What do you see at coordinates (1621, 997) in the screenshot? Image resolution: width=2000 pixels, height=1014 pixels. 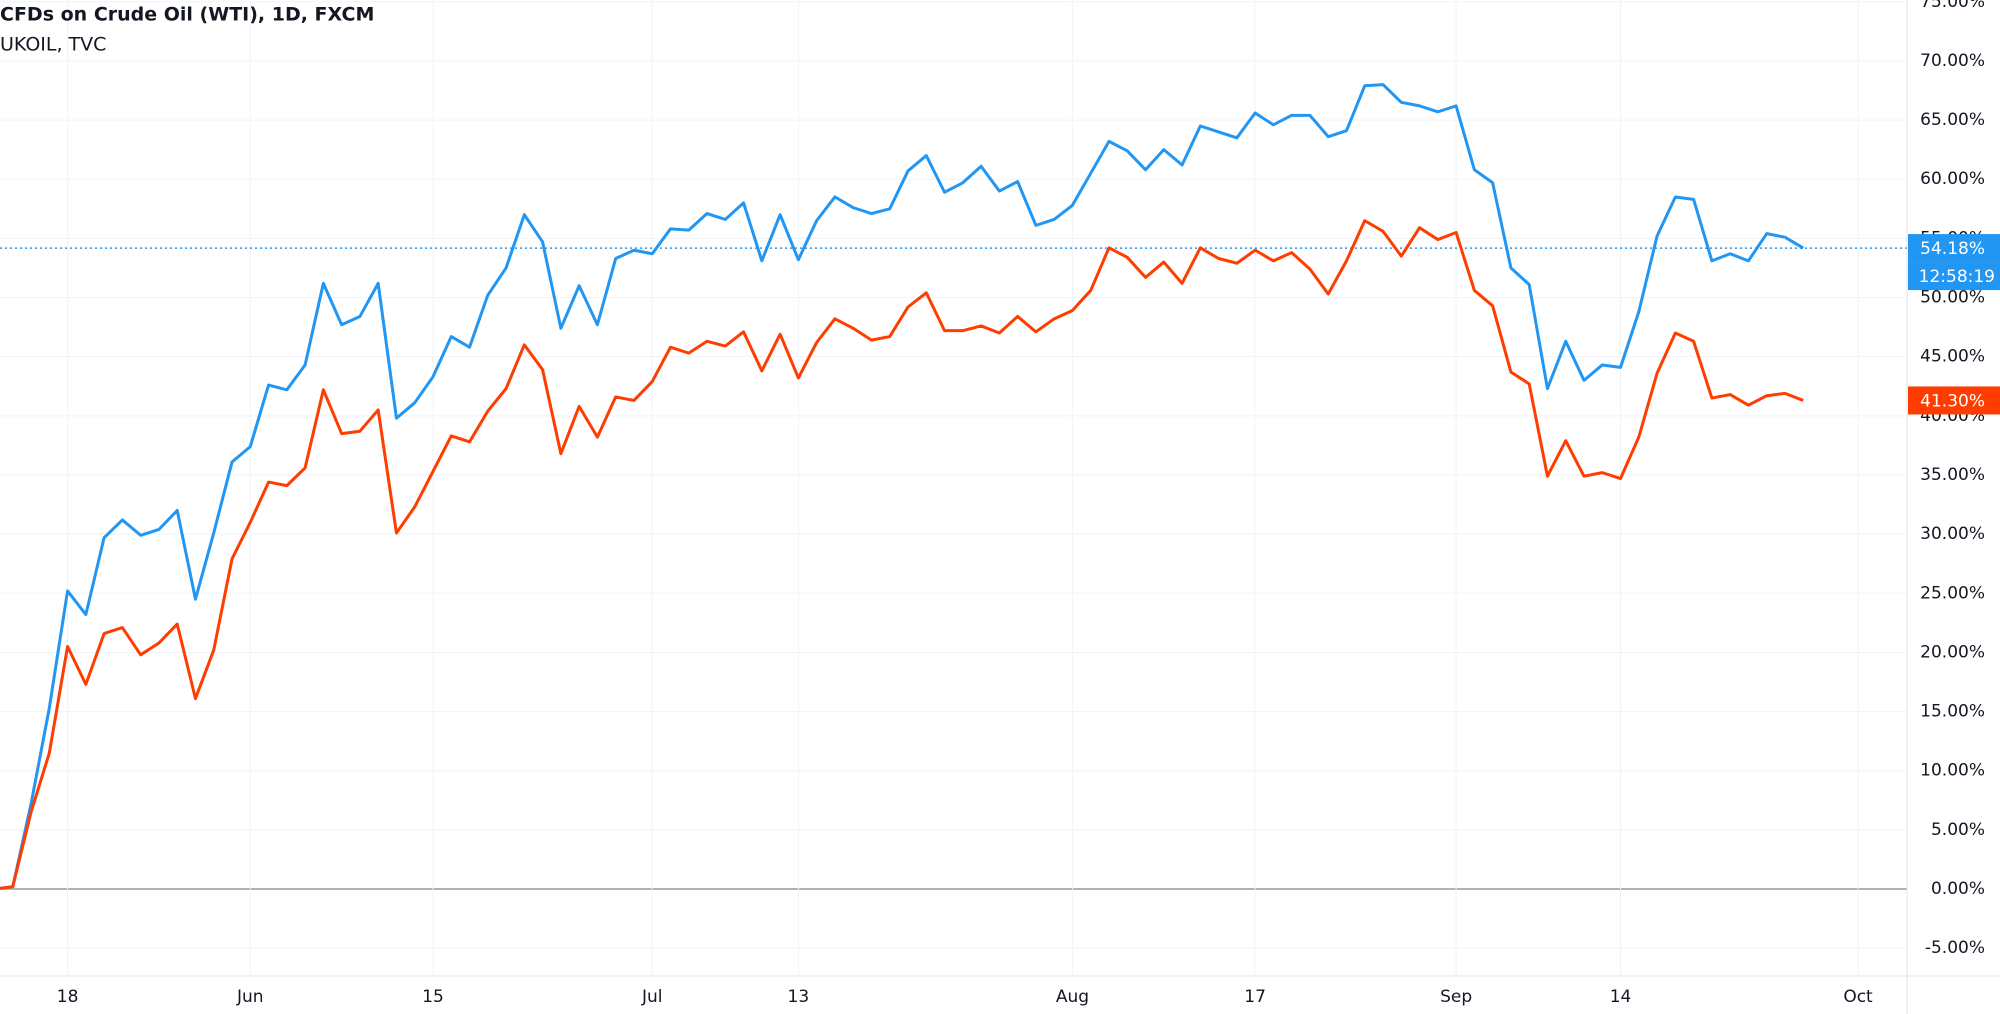 I see `x-tick-label: 14` at bounding box center [1621, 997].